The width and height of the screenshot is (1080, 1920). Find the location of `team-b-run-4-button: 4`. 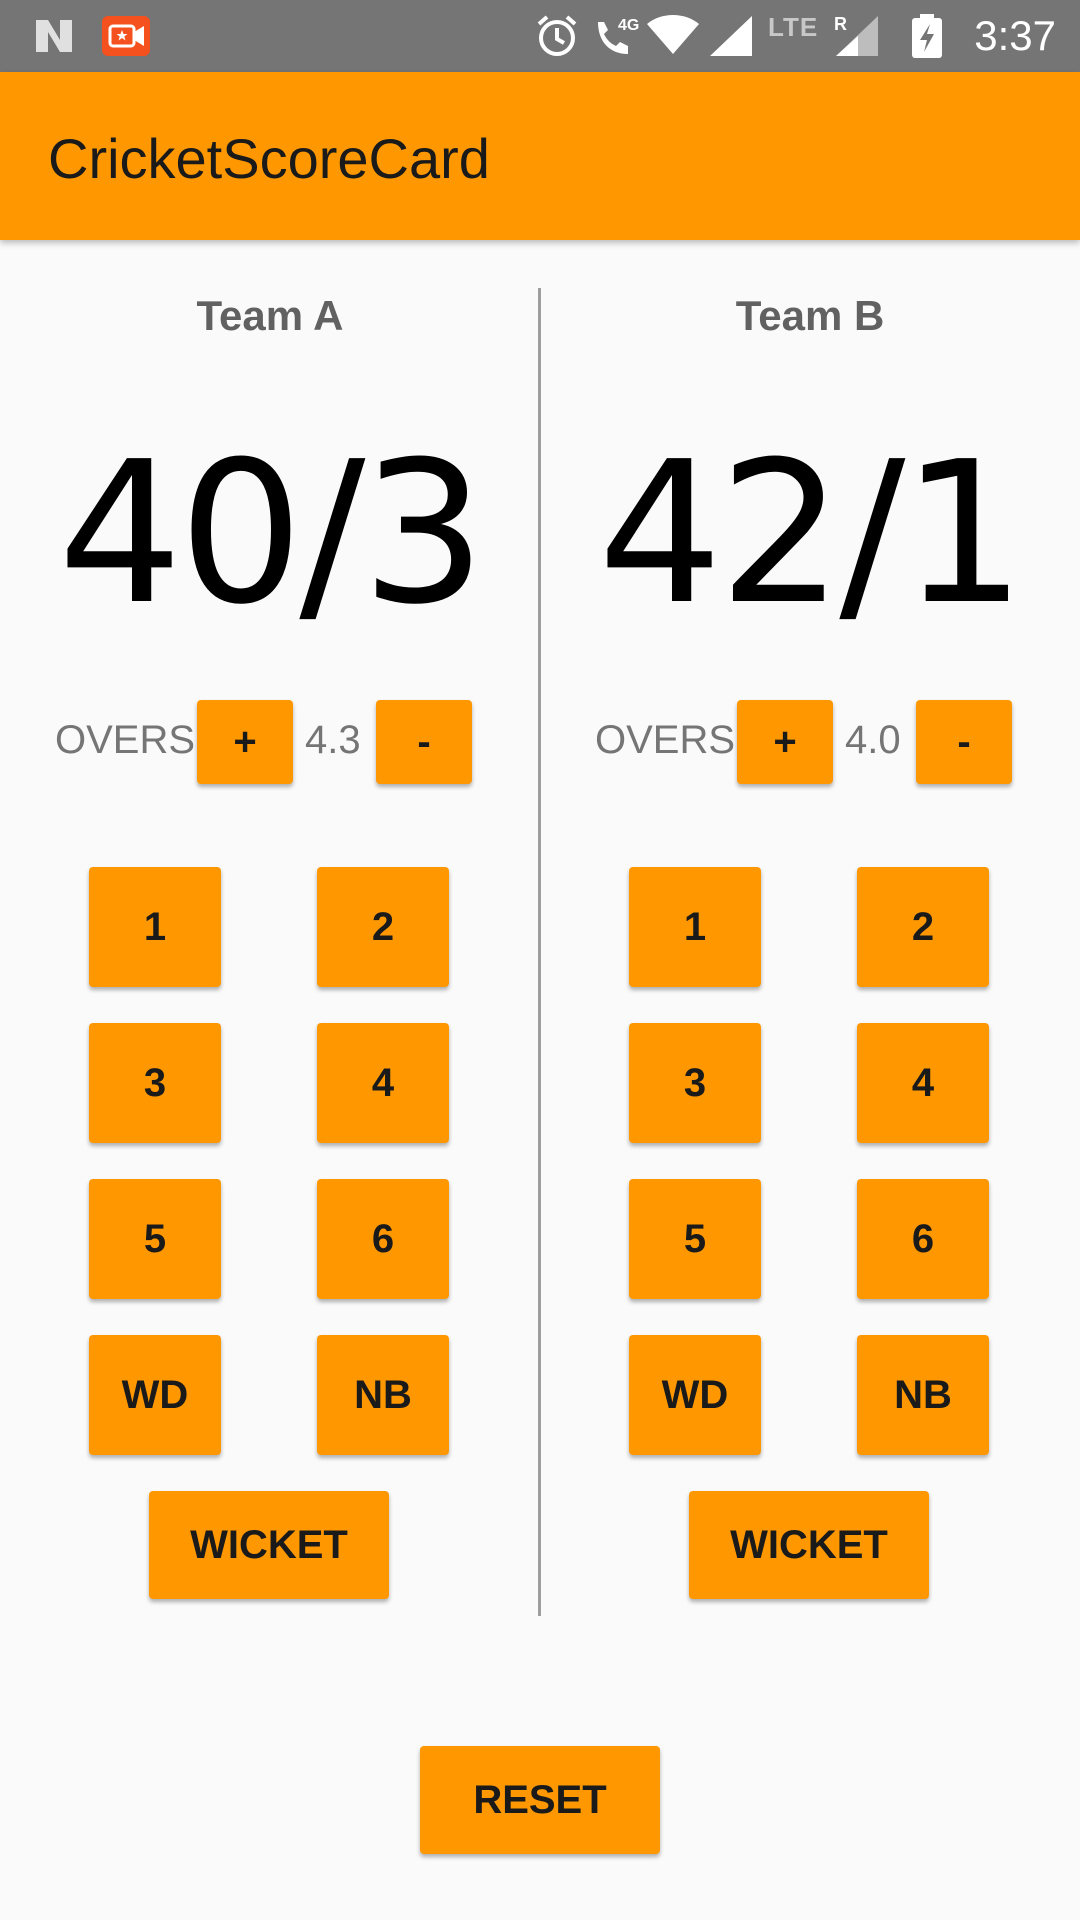

team-b-run-4-button: 4 is located at coordinates (923, 1083).